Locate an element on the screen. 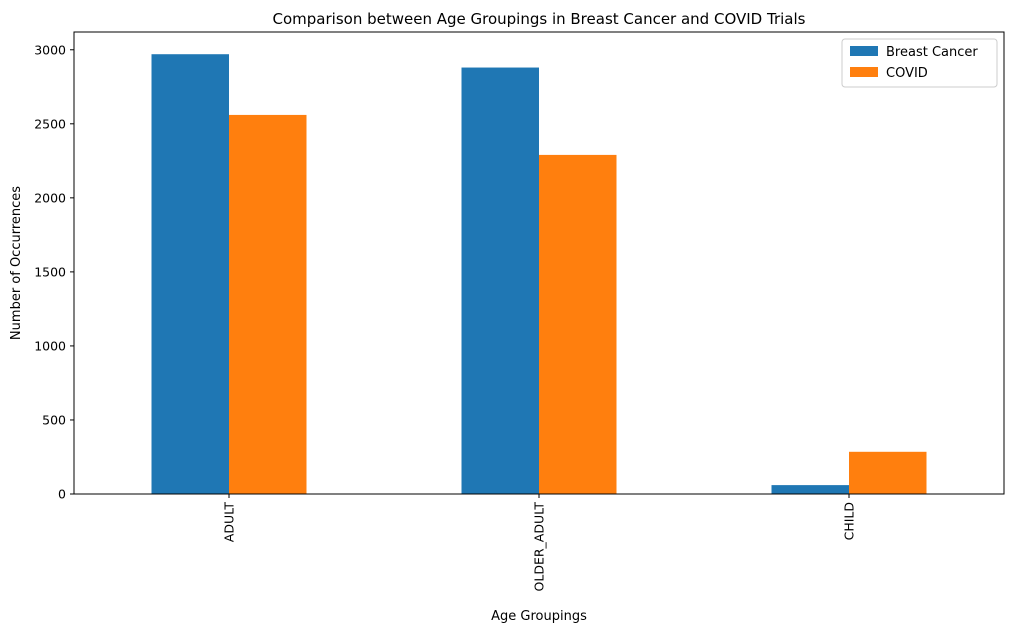  x-tick-label: ADULT is located at coordinates (229, 522).